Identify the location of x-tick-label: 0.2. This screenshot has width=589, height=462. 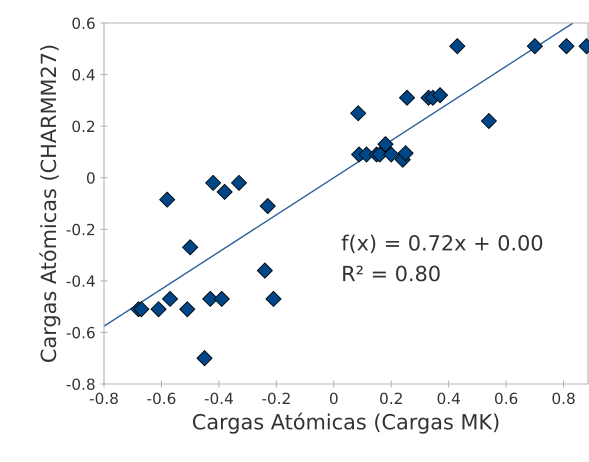
(391, 398).